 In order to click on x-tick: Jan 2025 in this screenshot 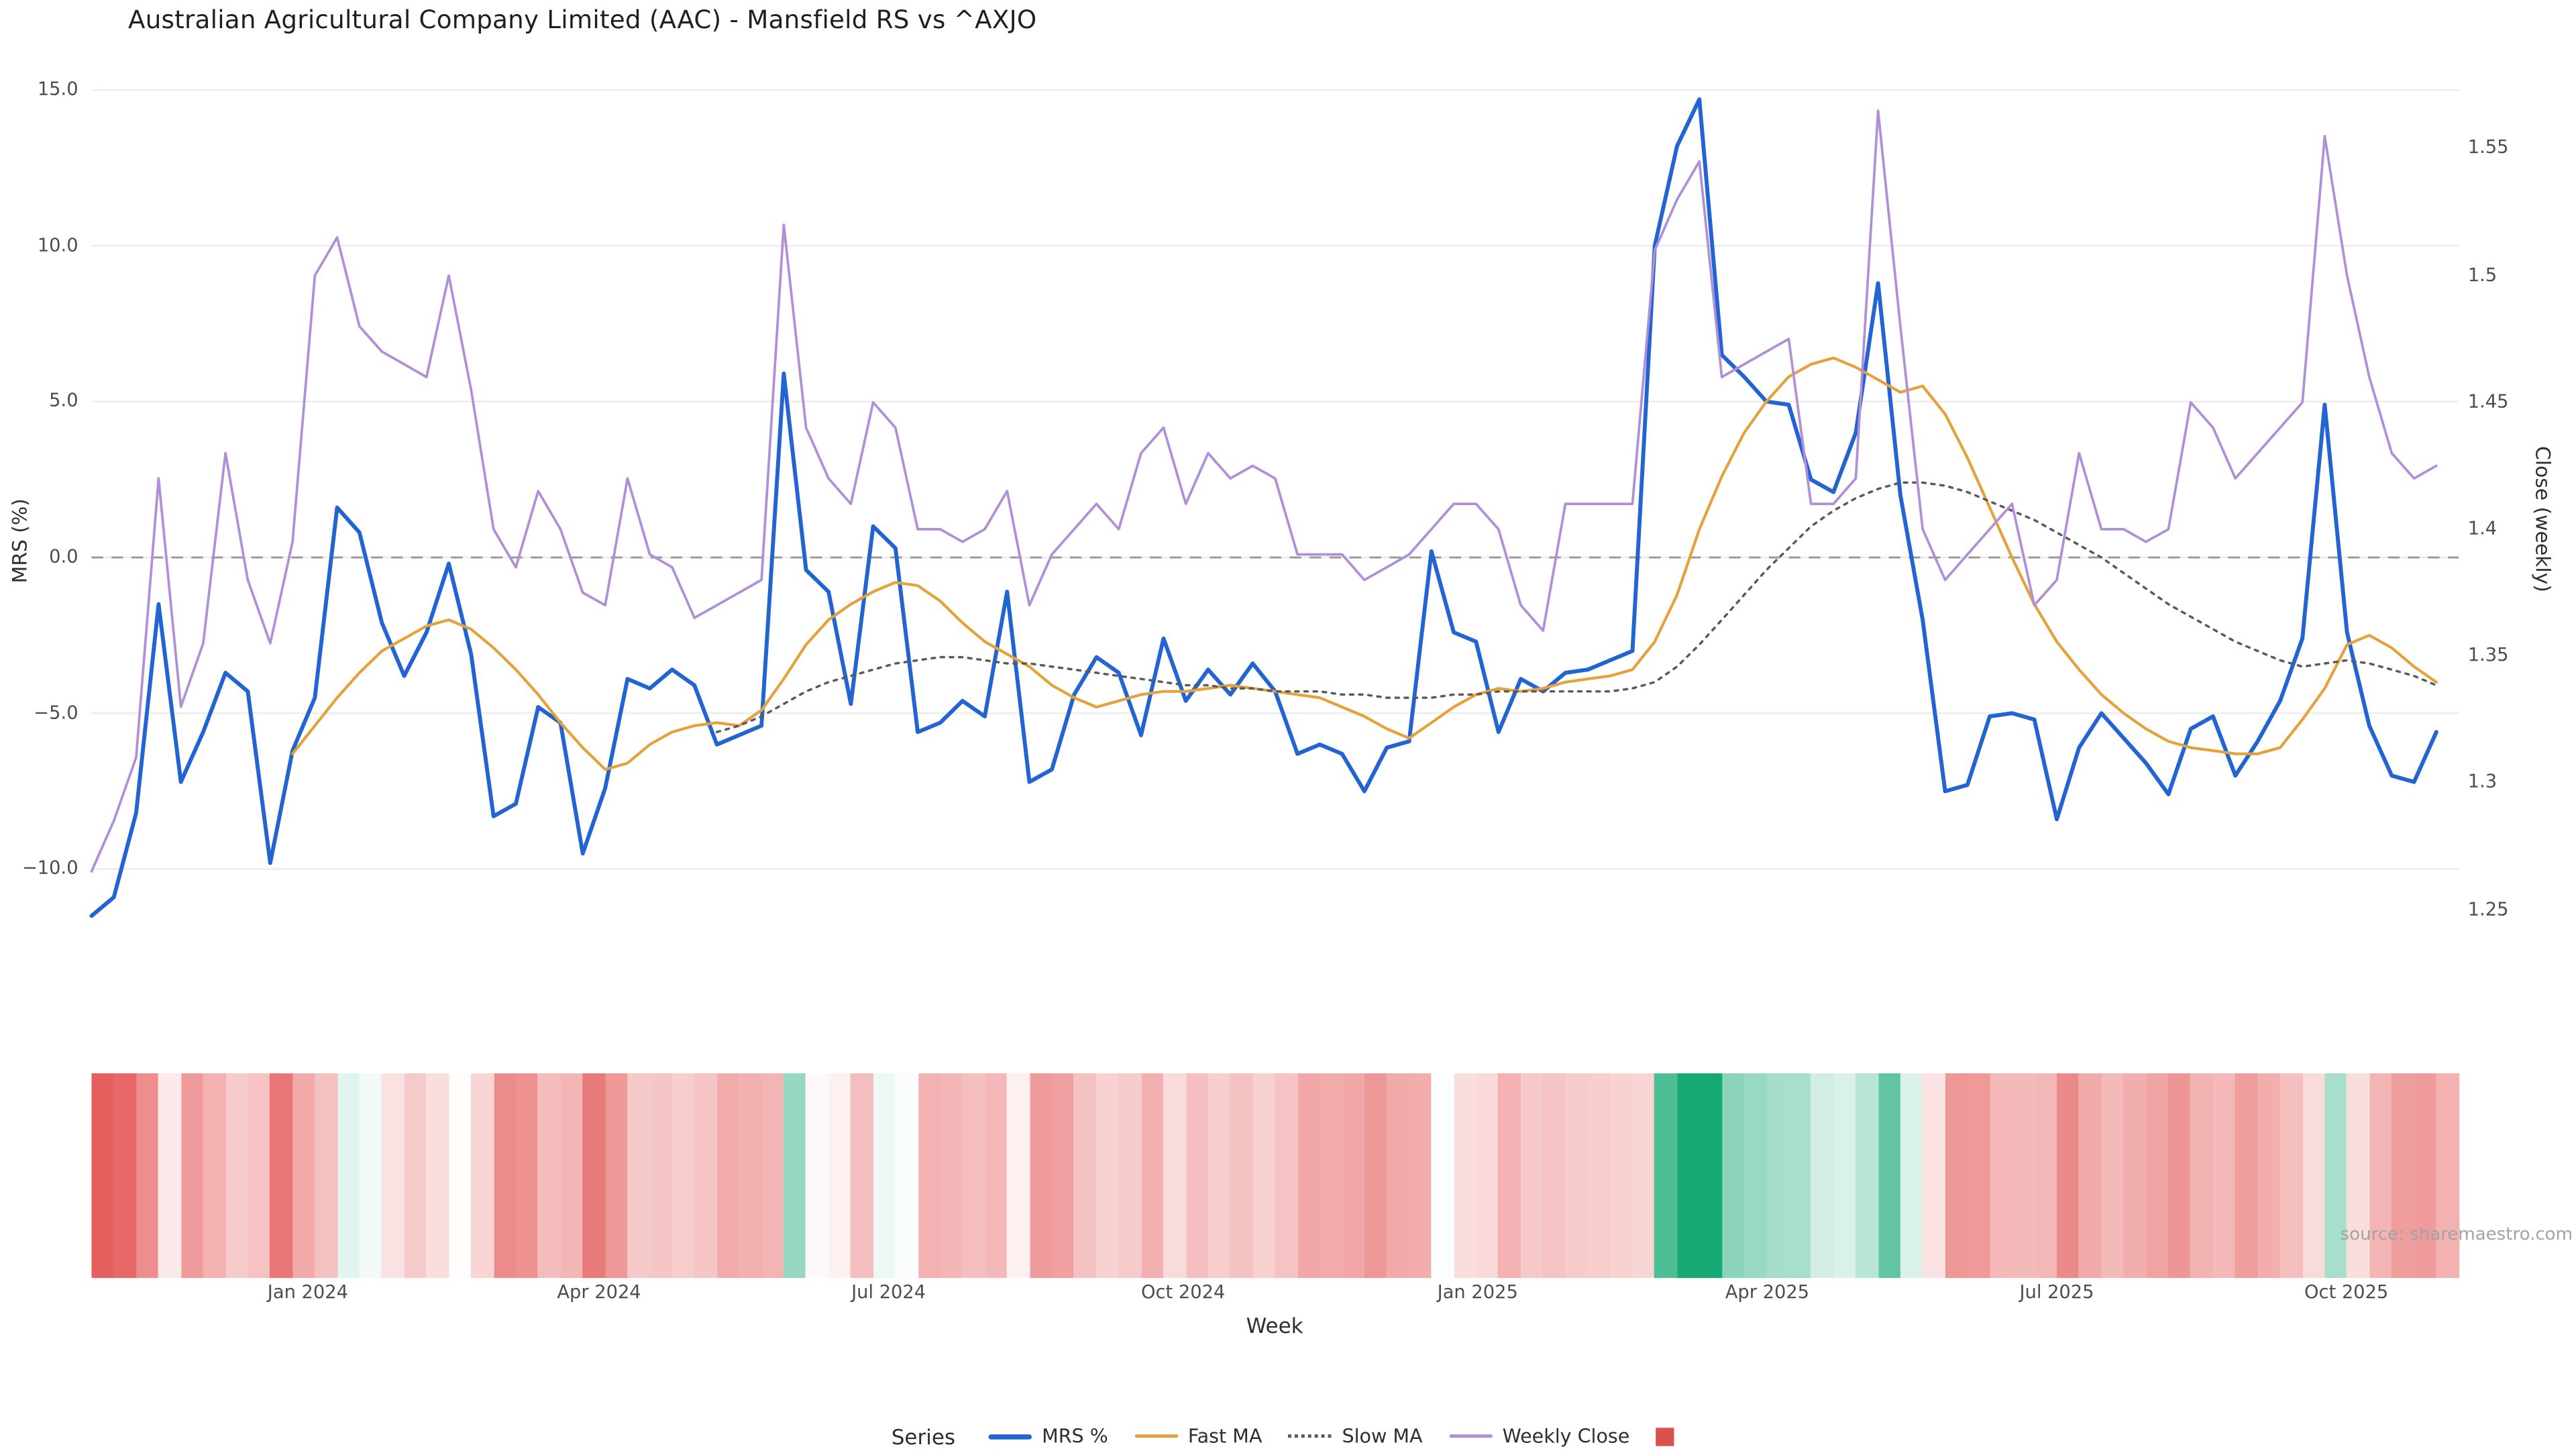, I will do `click(1477, 1292)`.